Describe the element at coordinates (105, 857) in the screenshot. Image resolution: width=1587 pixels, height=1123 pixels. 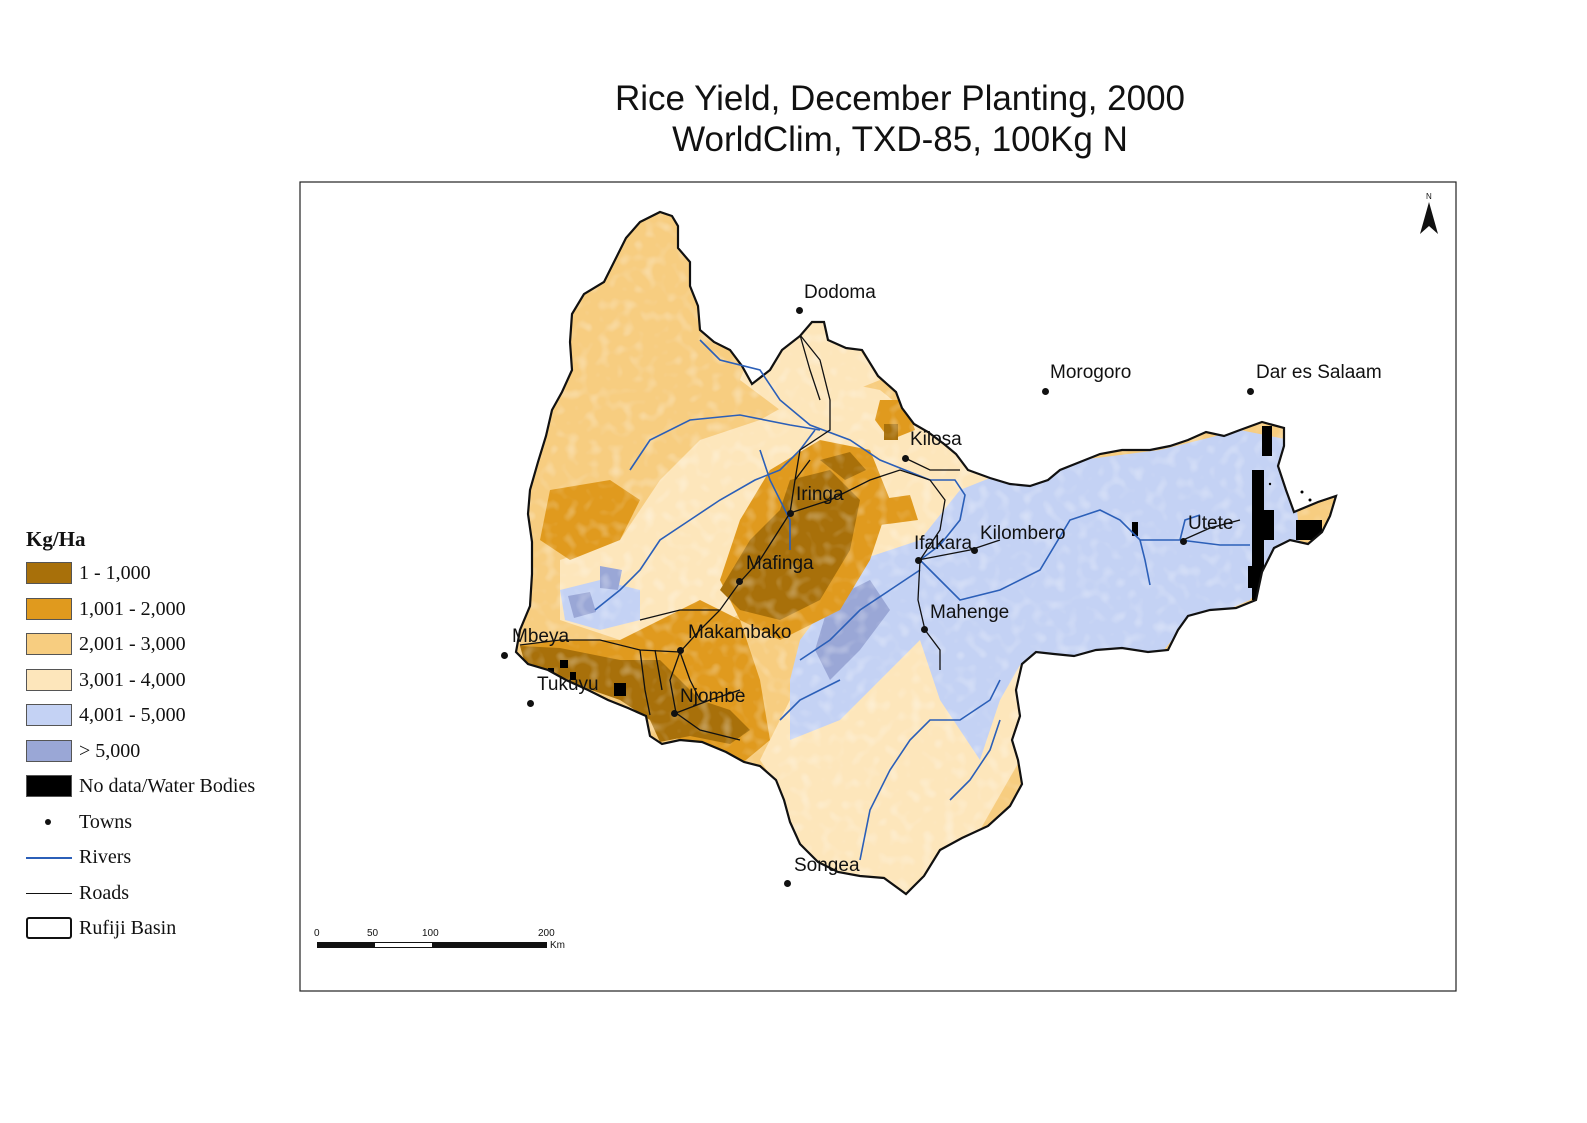
I see `legend-label: Rivers` at that location.